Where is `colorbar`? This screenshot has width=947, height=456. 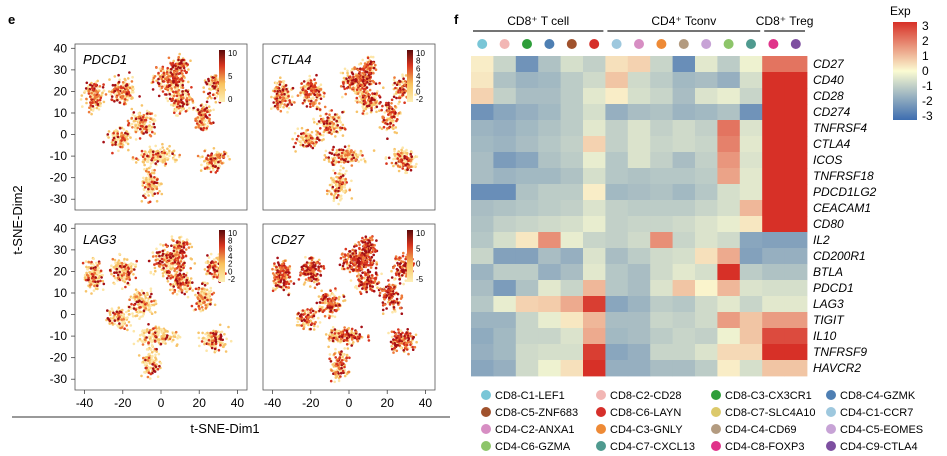 colorbar is located at coordinates (222, 256).